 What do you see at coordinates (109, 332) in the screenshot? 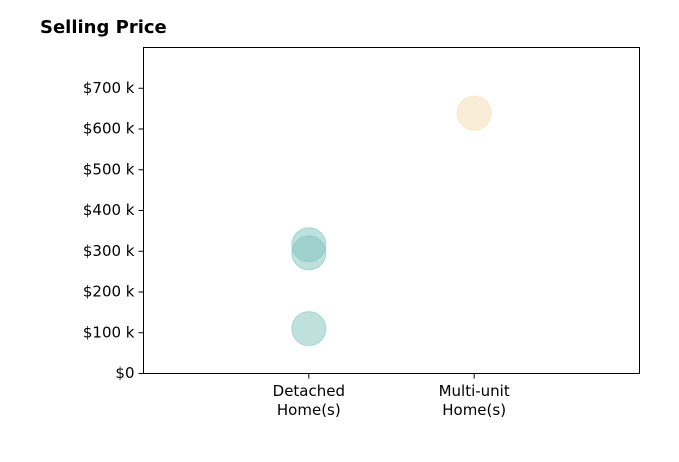
I see `y-tick-label: $100 k` at bounding box center [109, 332].